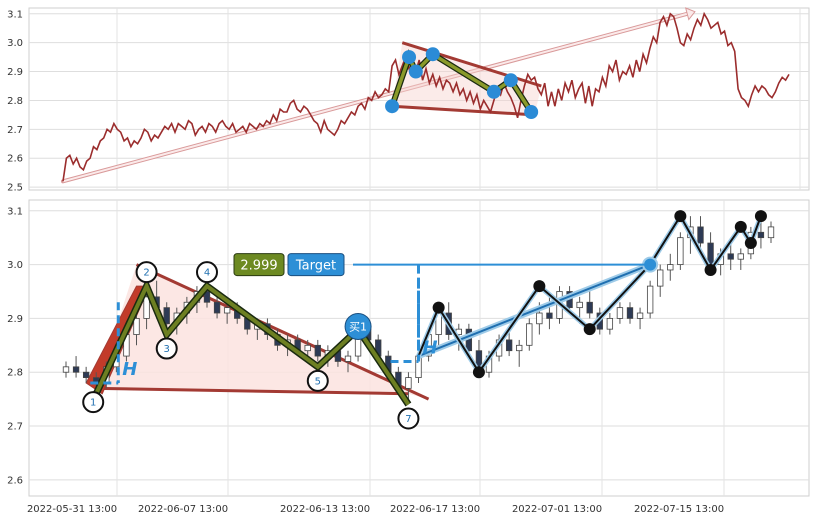 The image size is (816, 520). Describe the element at coordinates (15, 427) in the screenshot. I see `candle-ytick-label: 2.7` at that location.